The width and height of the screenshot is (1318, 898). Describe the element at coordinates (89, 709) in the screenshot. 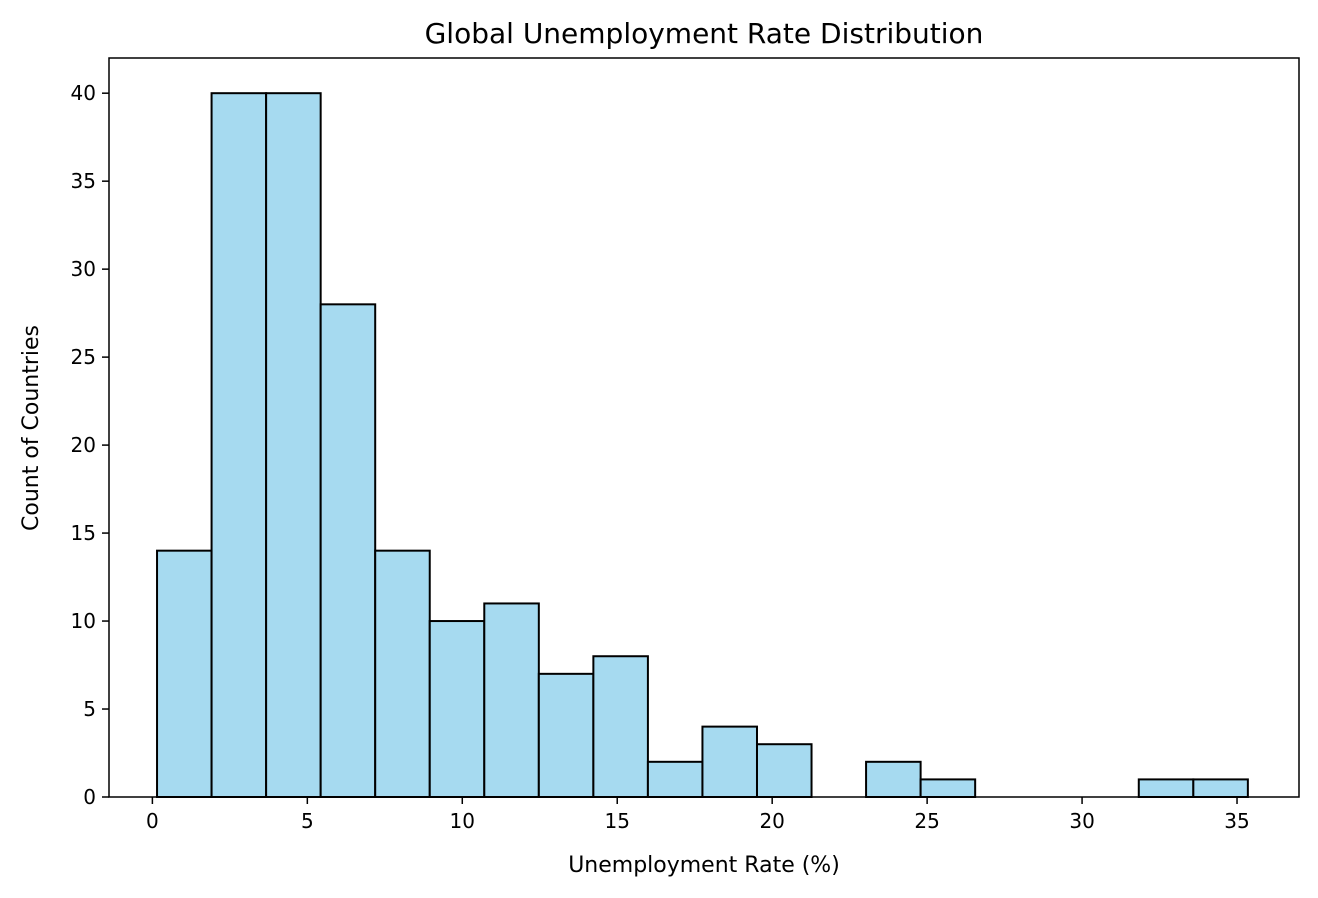

I see `y-tick-label: 5` at that location.